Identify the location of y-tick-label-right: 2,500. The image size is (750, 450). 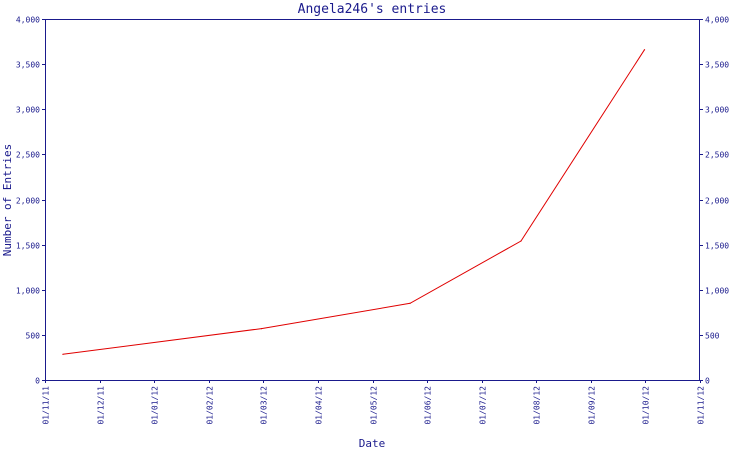
(717, 155).